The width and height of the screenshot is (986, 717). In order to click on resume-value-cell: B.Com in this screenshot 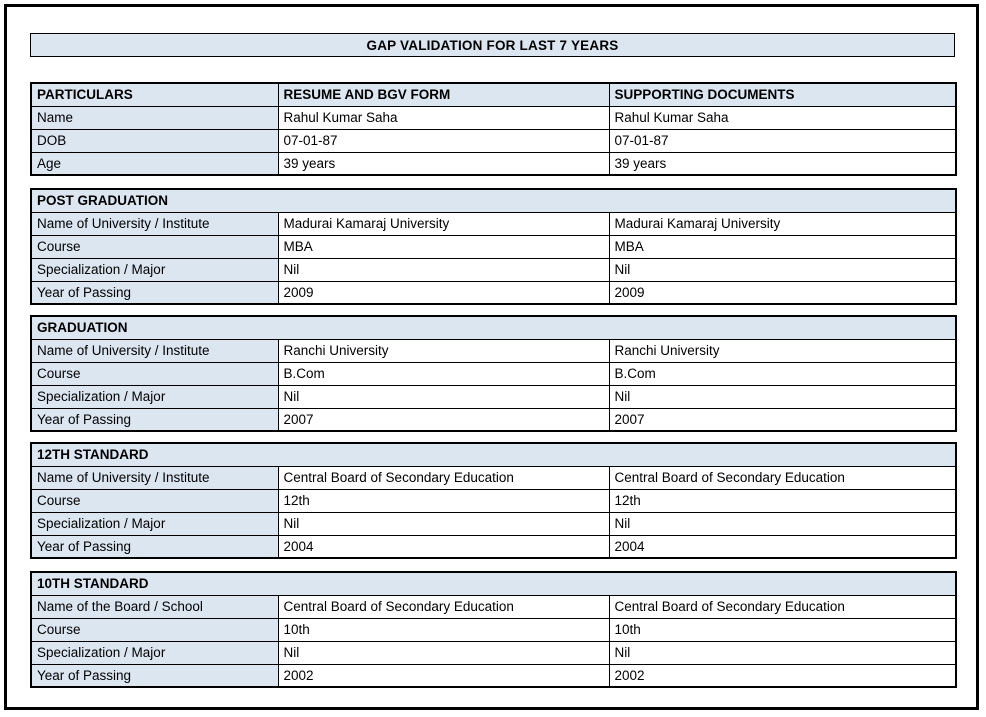, I will do `click(443, 373)`.